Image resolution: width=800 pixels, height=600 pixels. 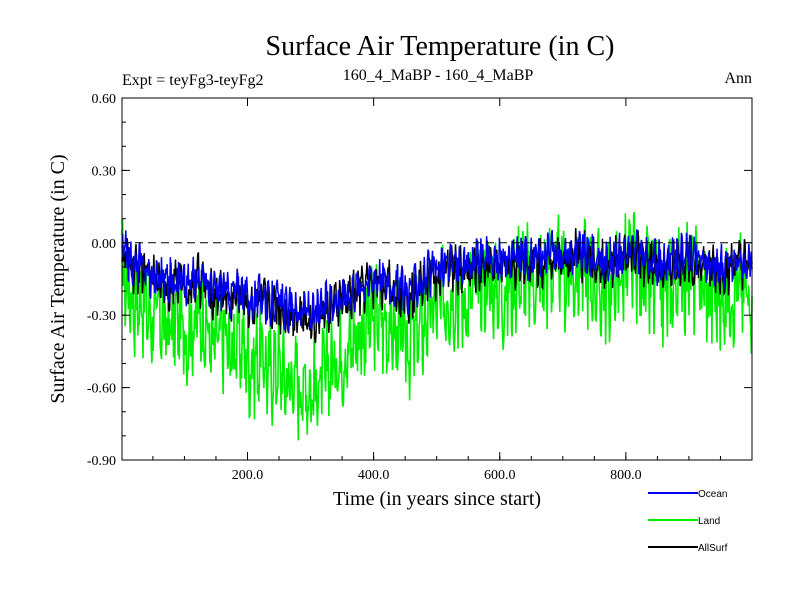 What do you see at coordinates (101, 461) in the screenshot?
I see `y-tick-label: -0.90` at bounding box center [101, 461].